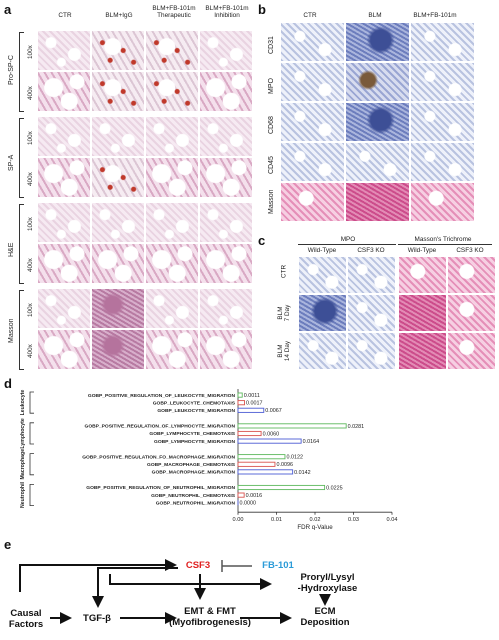  What do you see at coordinates (271, 165) in the screenshot?
I see `panel-b-row-label: CD45` at bounding box center [271, 165].